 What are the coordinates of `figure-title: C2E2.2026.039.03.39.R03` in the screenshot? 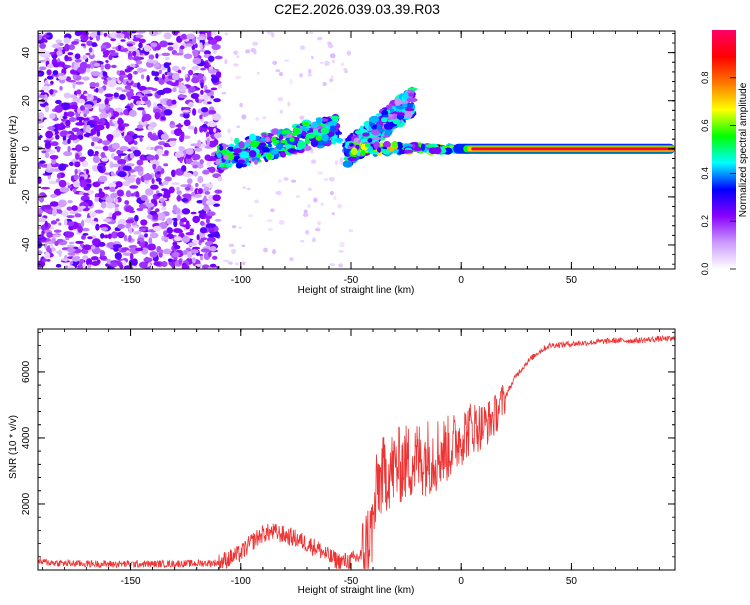 It's located at (357, 9).